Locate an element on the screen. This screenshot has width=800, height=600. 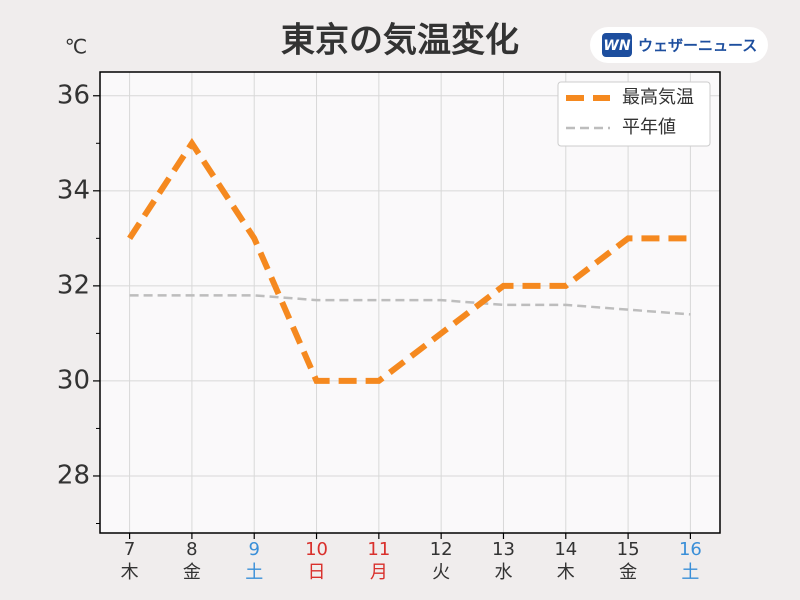
x-tick-label: 16 is located at coordinates (690, 549).